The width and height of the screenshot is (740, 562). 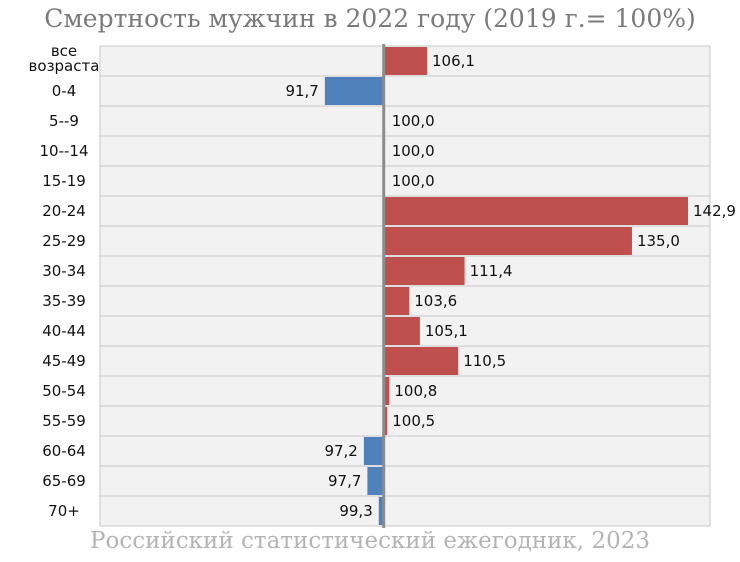 I want to click on value-label: 103,6, so click(x=435, y=301).